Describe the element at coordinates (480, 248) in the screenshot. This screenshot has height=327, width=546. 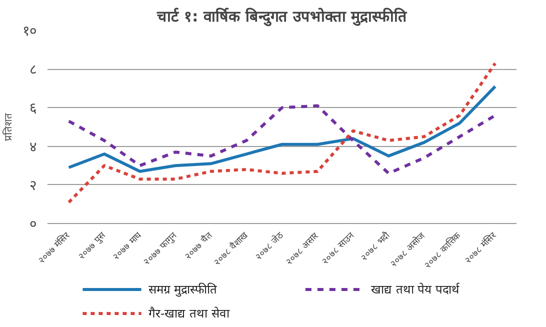
I see `x-tick-label: २०७८ मंसिर` at that location.